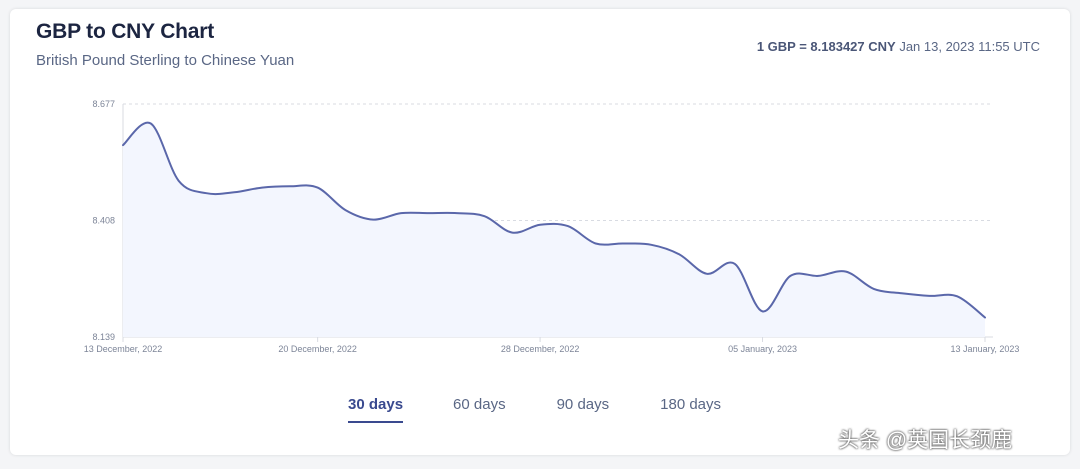  Describe the element at coordinates (762, 349) in the screenshot. I see `x-tick-label: 05 January, 2023` at that location.